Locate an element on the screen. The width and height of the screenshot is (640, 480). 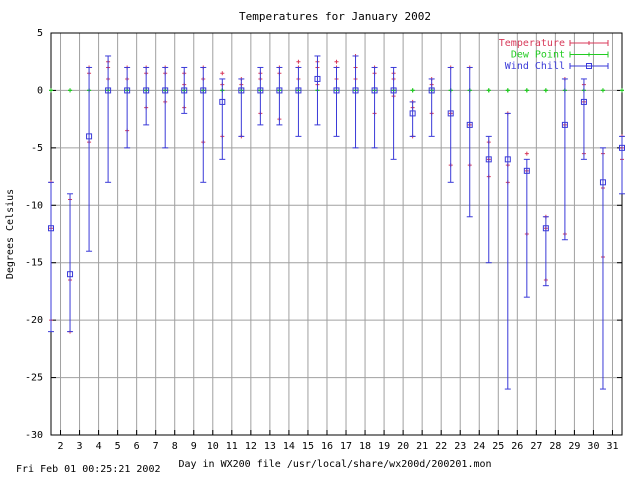
x-tick-label: 12 is located at coordinates (251, 446).